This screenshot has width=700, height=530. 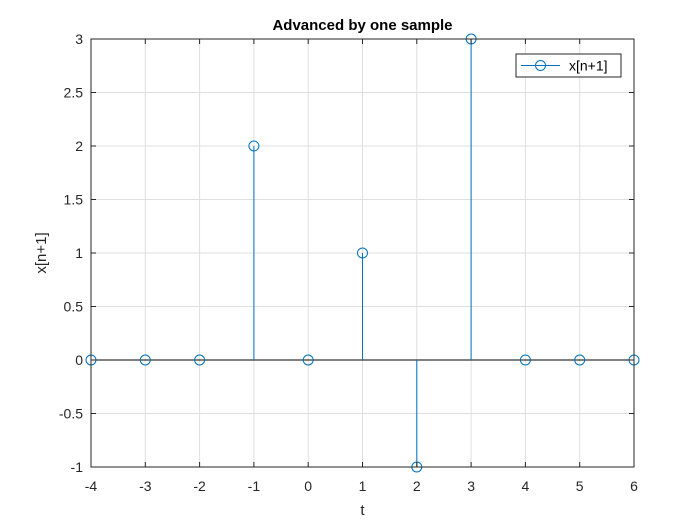 I want to click on legend-entry-label: x[n+1], so click(x=588, y=66).